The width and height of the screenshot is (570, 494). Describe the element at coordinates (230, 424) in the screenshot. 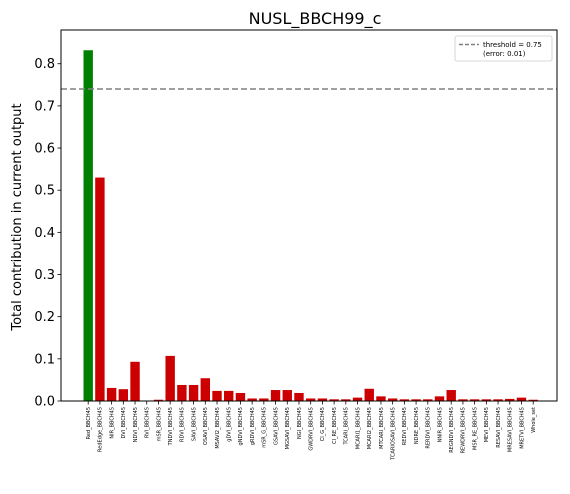

I see `x-tick-label: gDVI_BBCH45` at that location.